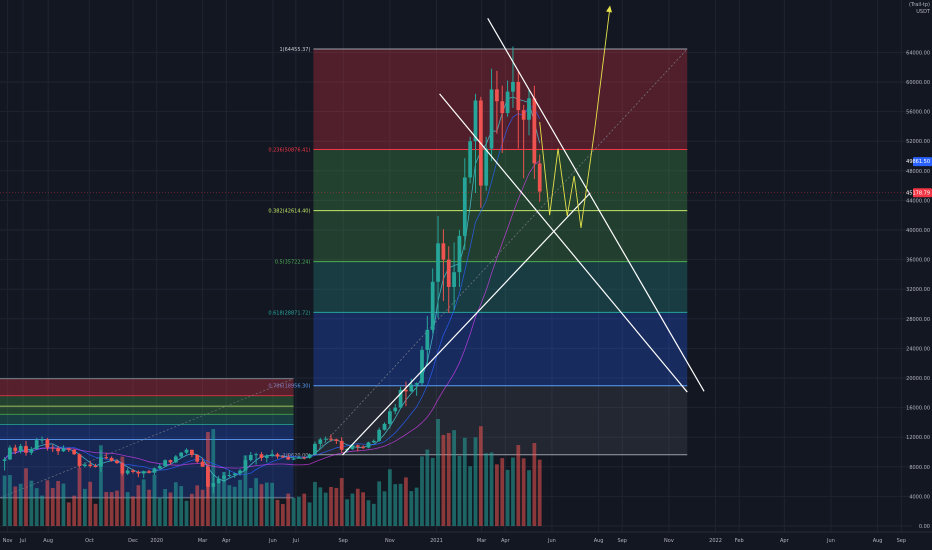  What do you see at coordinates (156, 541) in the screenshot?
I see `time-axis-tick-label: 2020` at bounding box center [156, 541].